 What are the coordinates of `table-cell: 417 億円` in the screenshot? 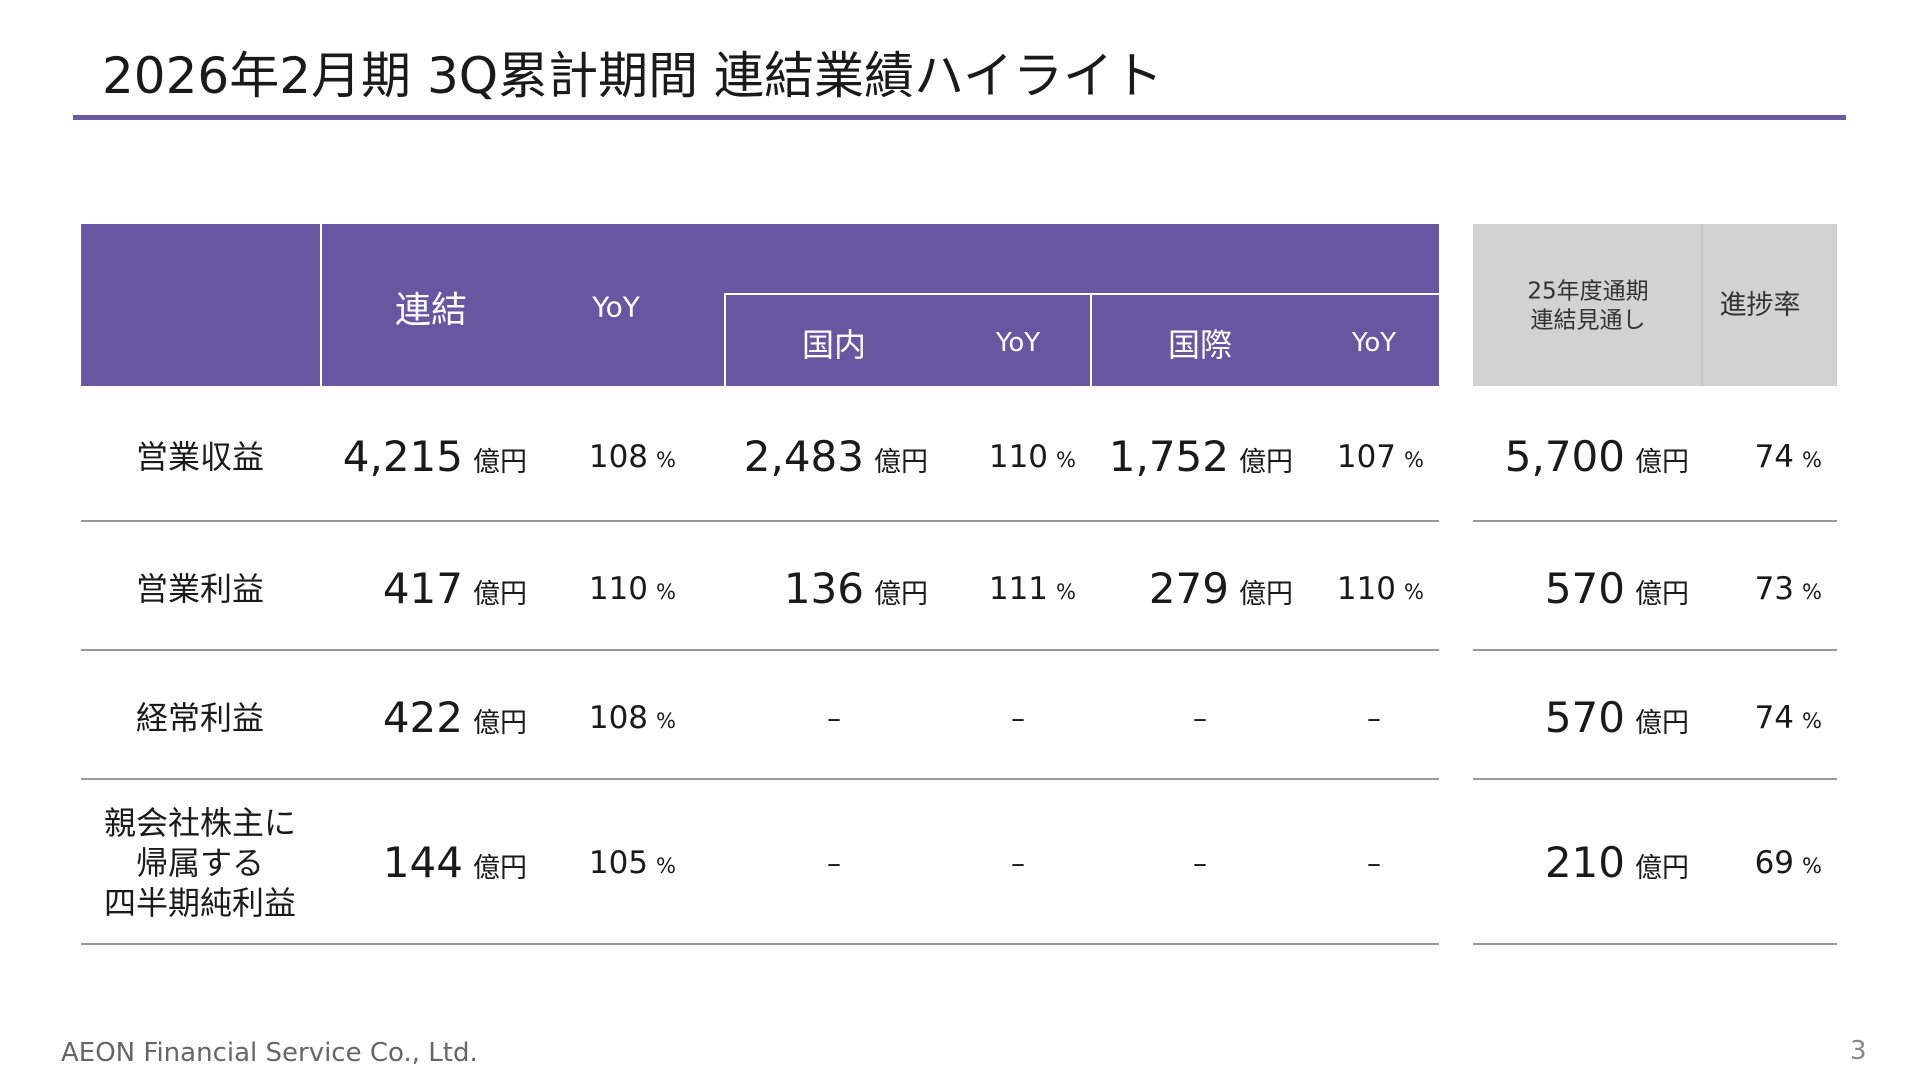 It's located at (455, 589).